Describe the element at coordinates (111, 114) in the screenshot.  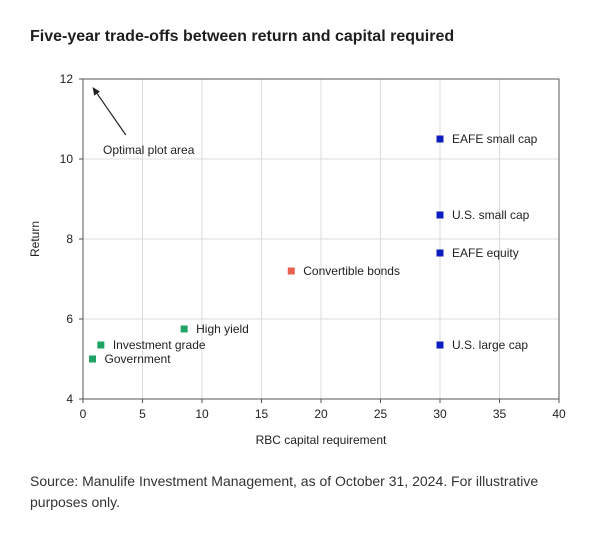
I see `annotation-arrow` at that location.